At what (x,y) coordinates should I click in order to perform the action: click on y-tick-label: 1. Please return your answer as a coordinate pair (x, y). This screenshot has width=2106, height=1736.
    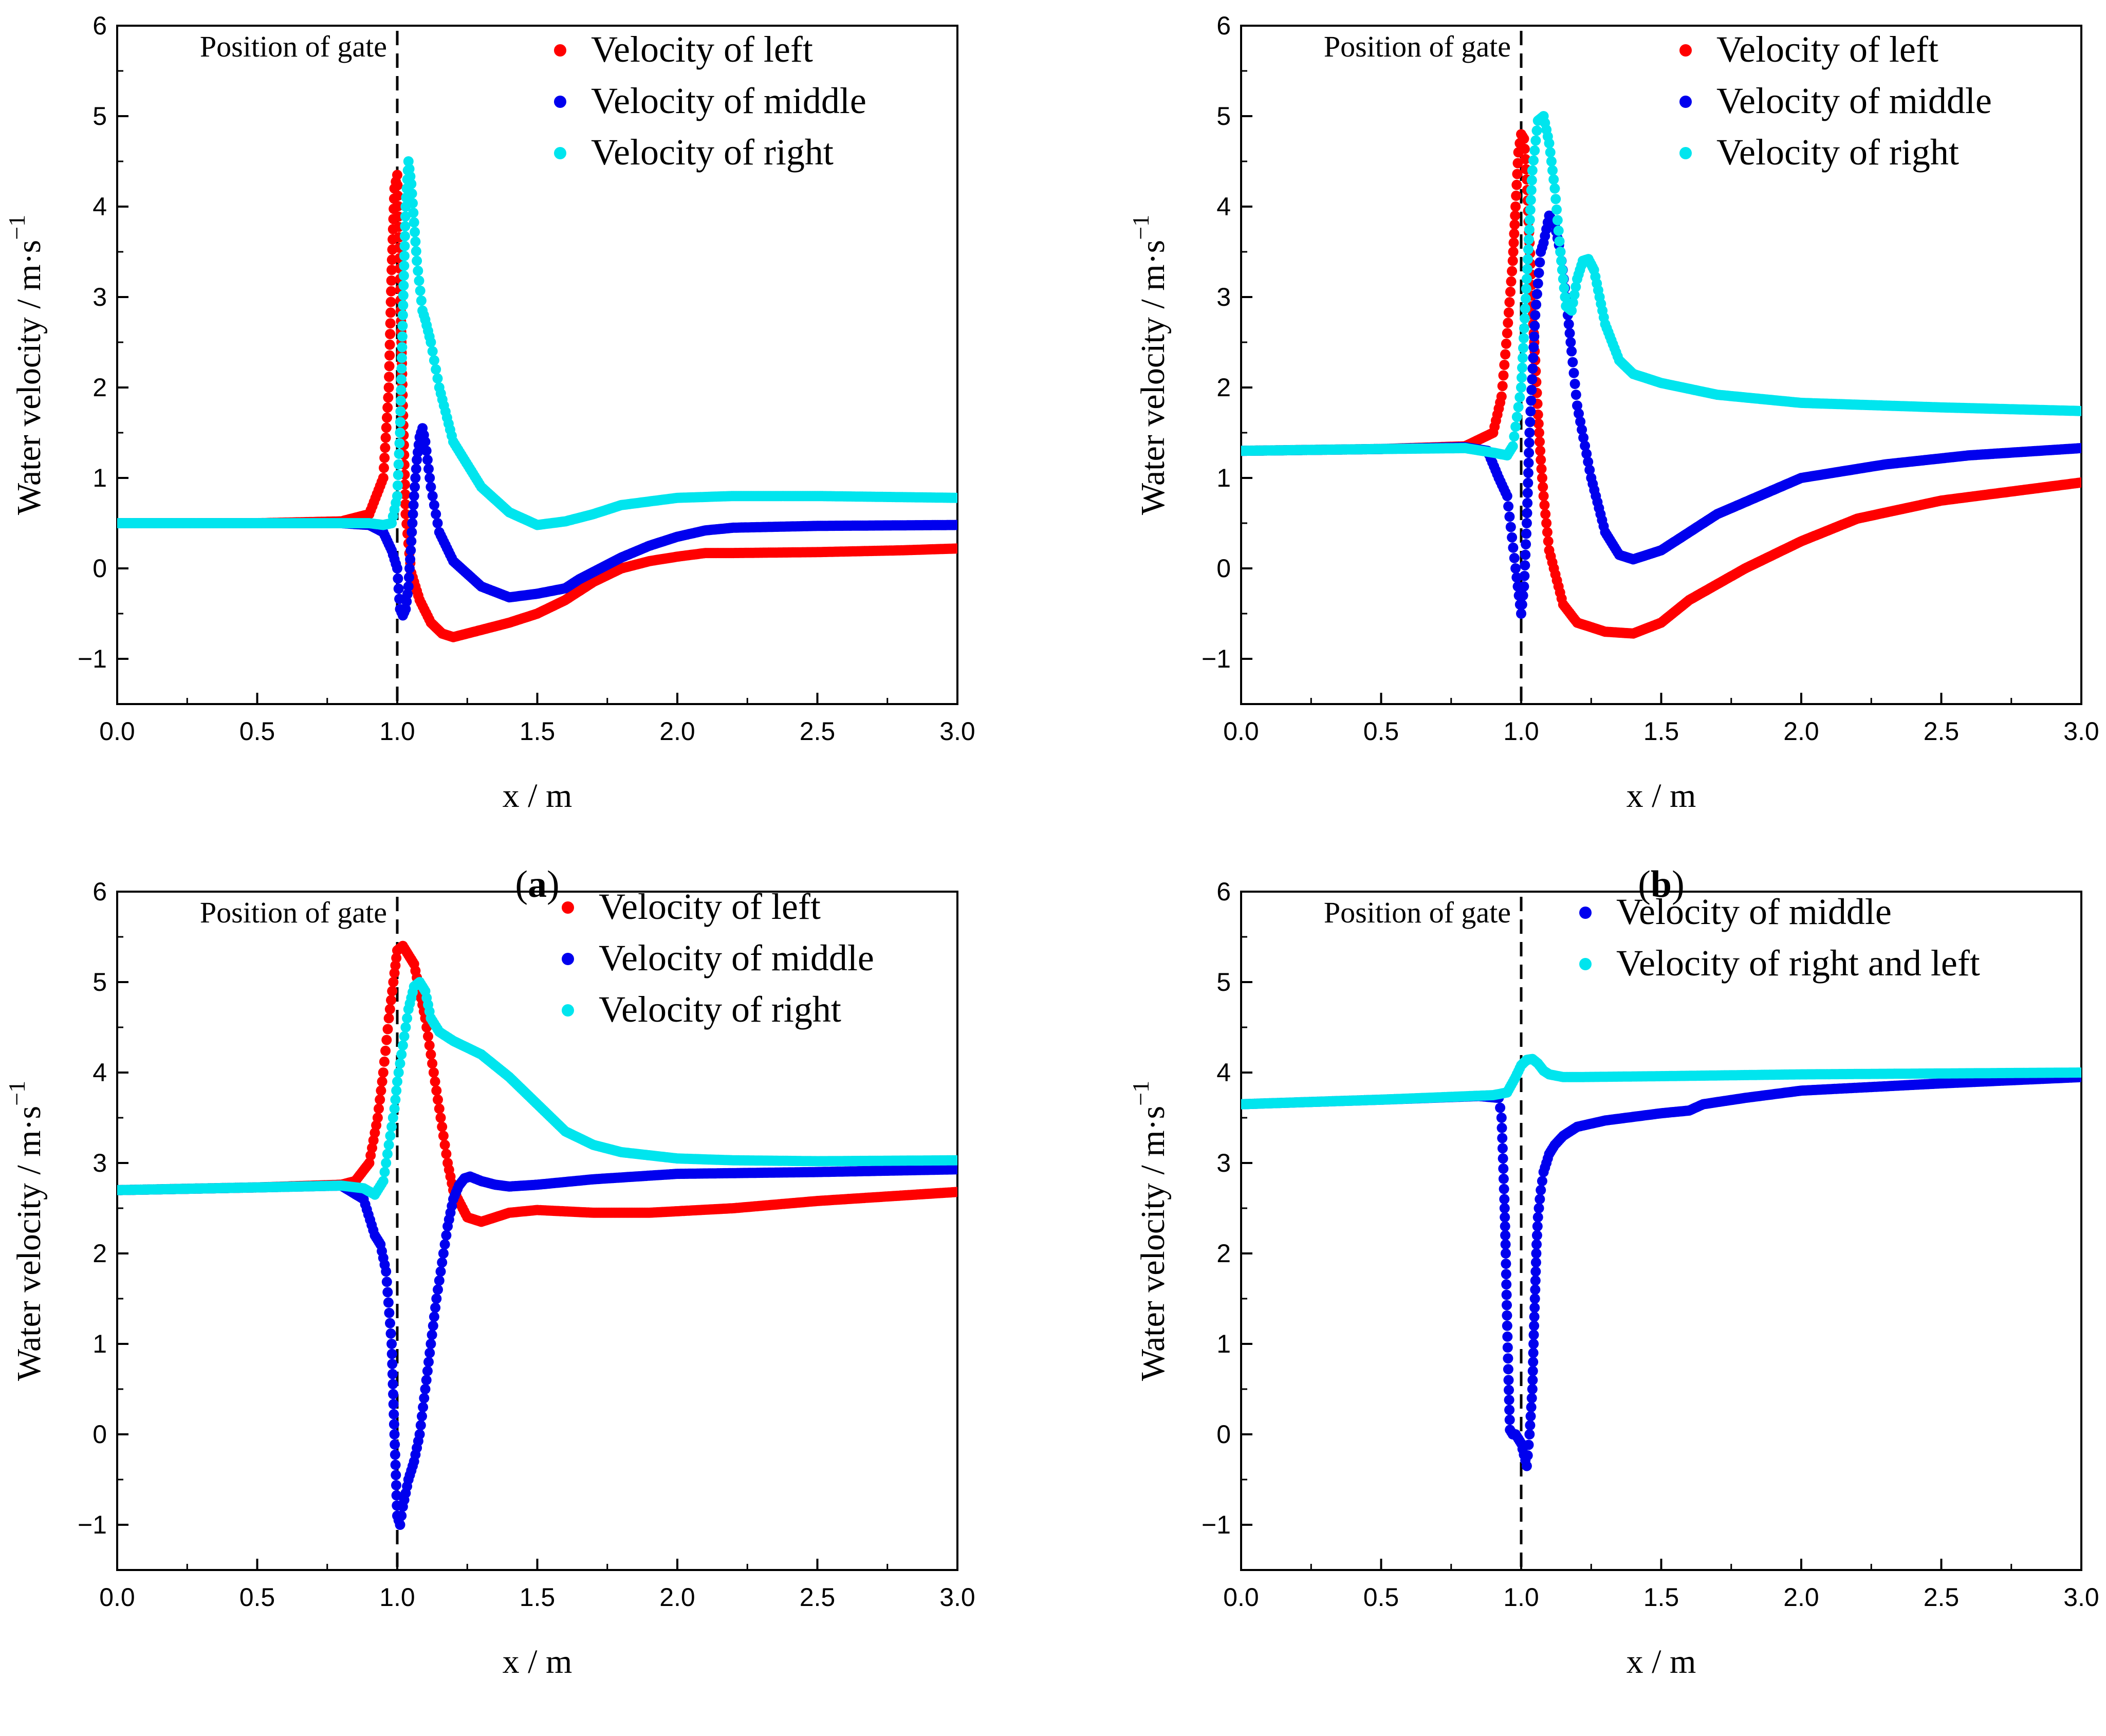
    Looking at the image, I should click on (100, 478).